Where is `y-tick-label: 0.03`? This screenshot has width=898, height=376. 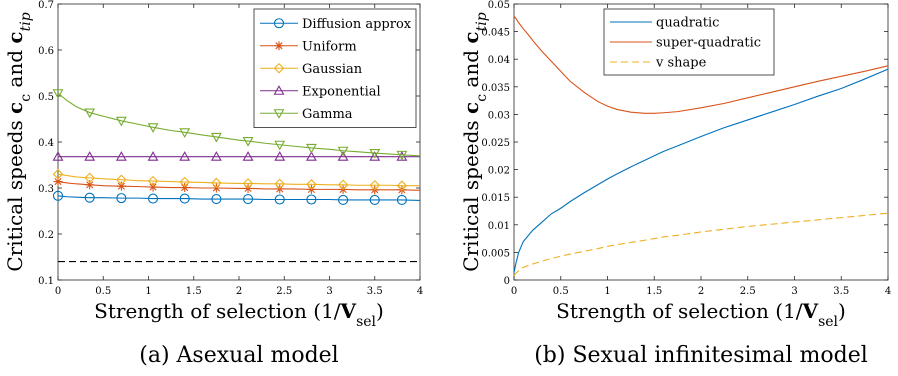
y-tick-label: 0.03 is located at coordinates (499, 115).